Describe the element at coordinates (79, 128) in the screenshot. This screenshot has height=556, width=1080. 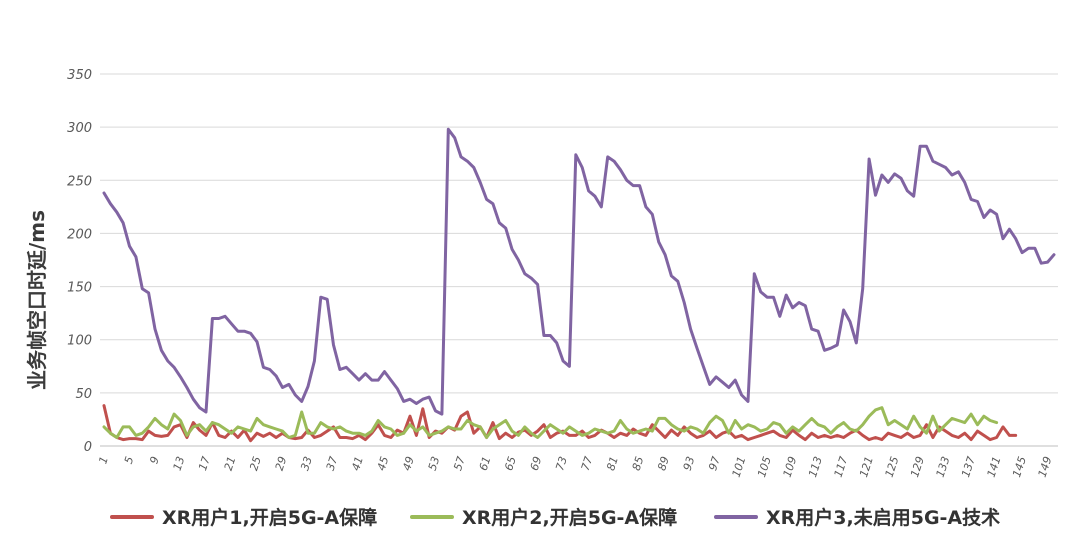
I see `y-tick-label: 300` at that location.